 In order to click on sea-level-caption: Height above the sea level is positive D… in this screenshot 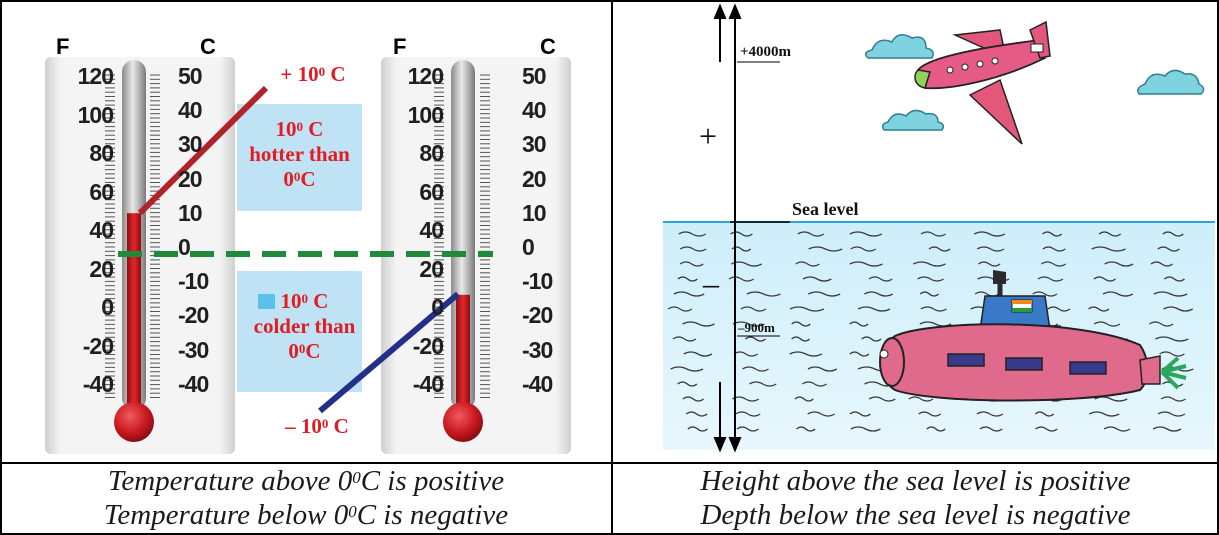, I will do `click(915, 498)`.